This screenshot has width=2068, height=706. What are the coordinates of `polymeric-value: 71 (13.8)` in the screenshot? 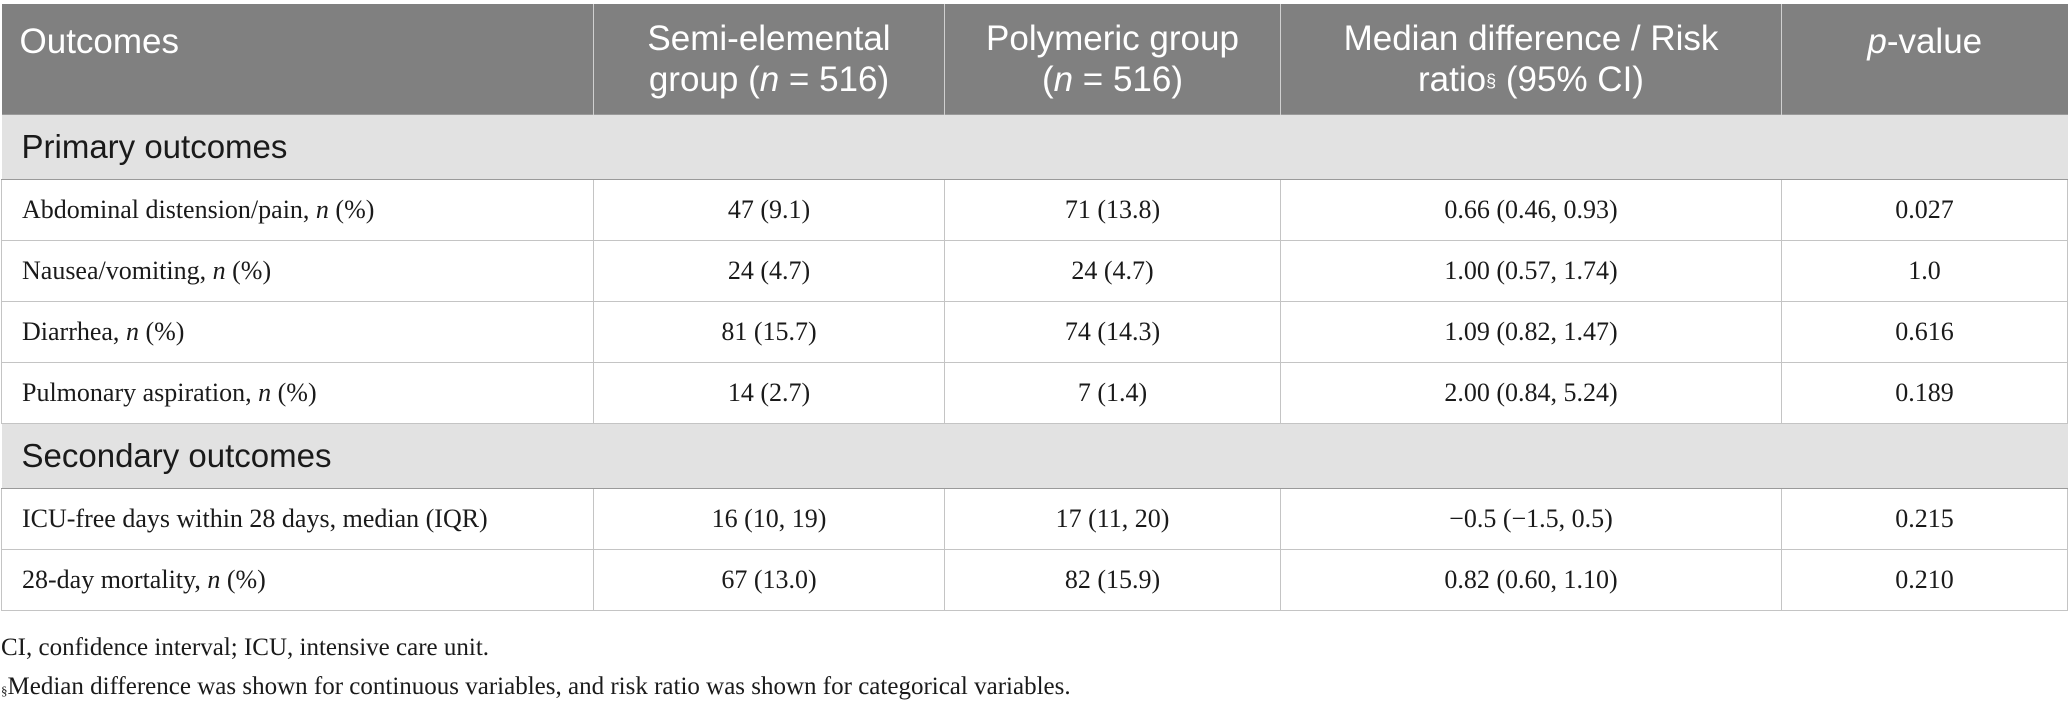 It's located at (1112, 209).